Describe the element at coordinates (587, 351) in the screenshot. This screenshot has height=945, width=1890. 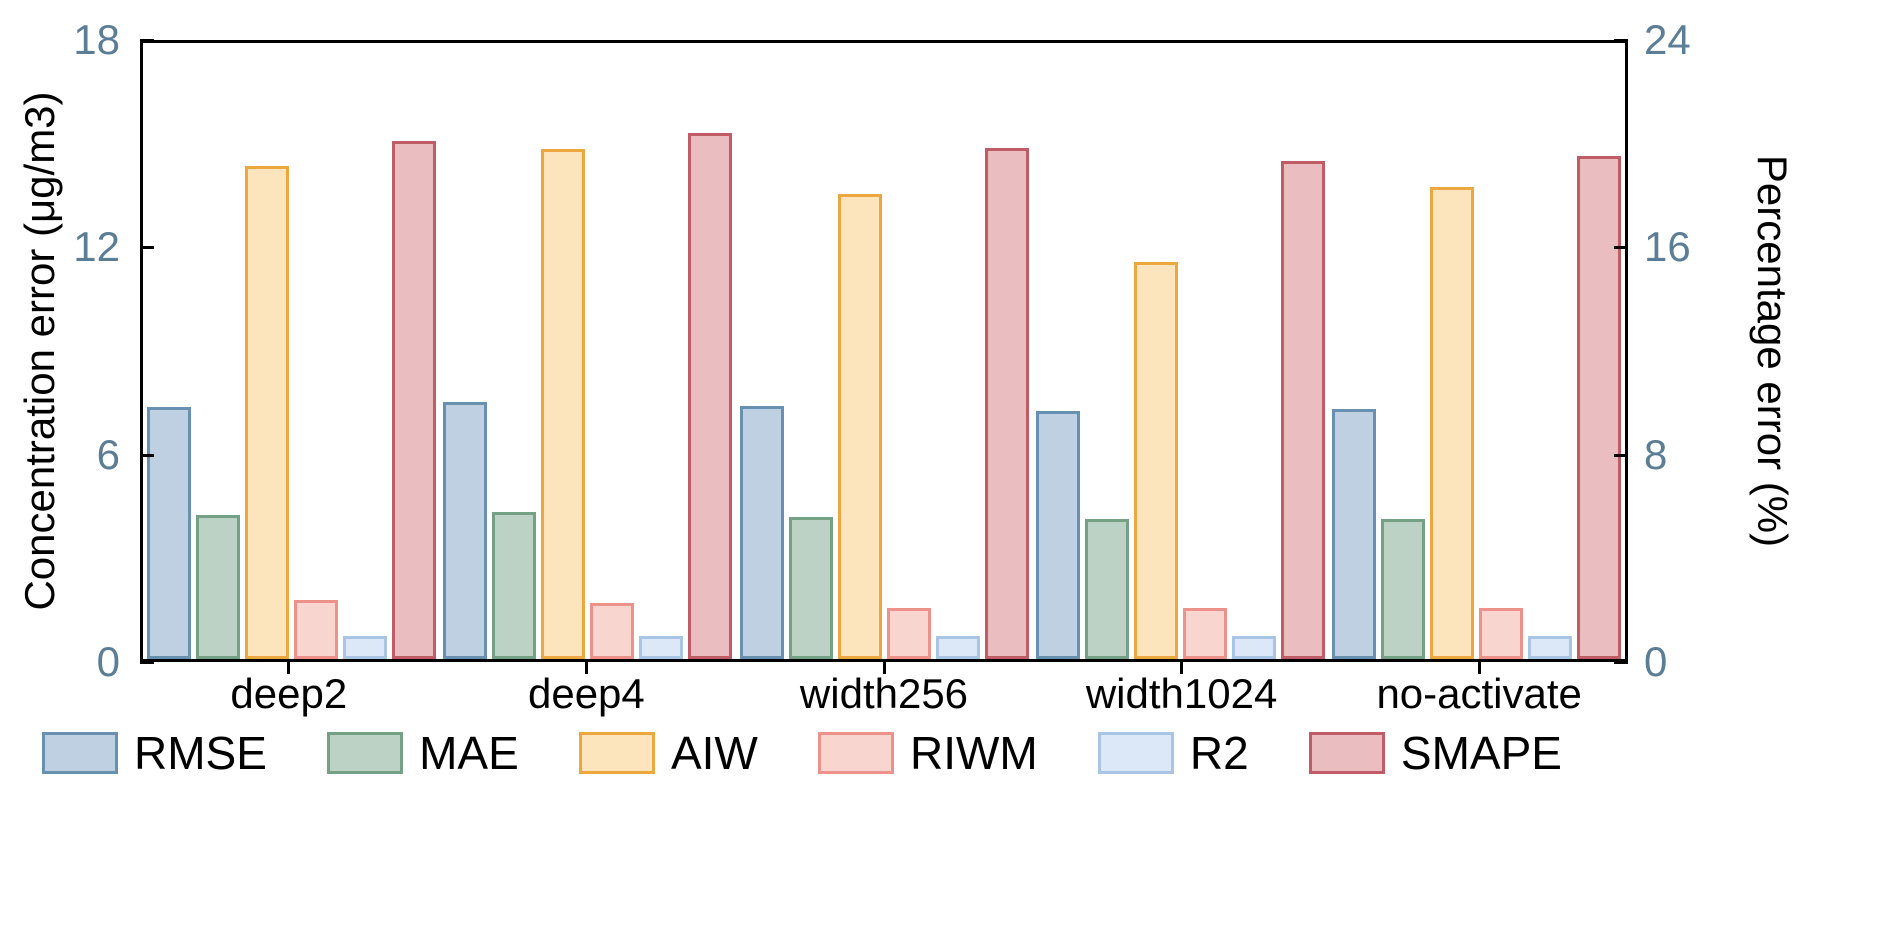
I see `bar-group-deep4` at that location.